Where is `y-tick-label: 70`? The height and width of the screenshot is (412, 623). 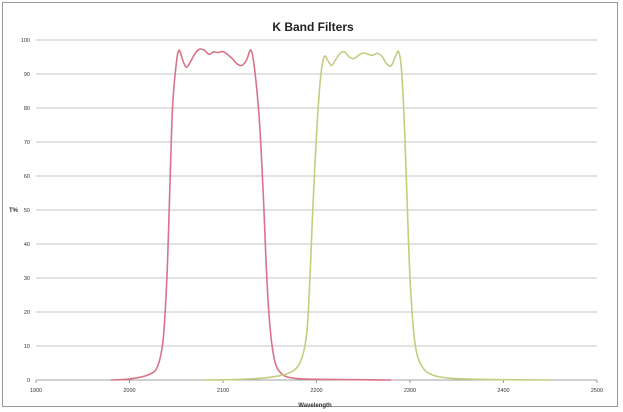
y-tick-label: 70 is located at coordinates (27, 143).